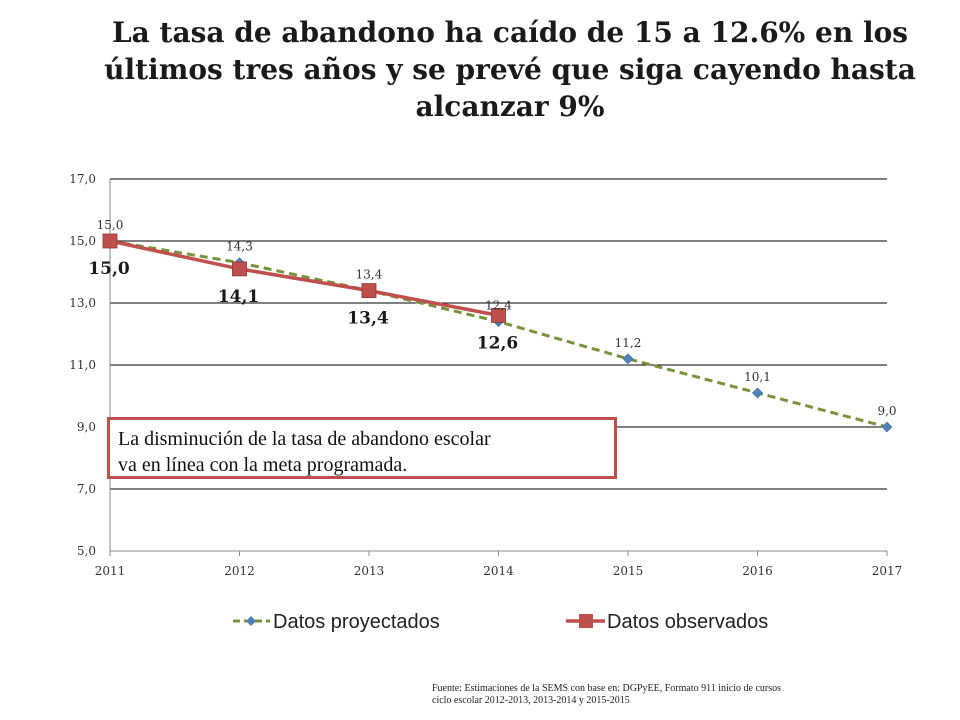 This screenshot has height=720, width=960. What do you see at coordinates (886, 411) in the screenshot?
I see `projected-data-label: 9,0` at bounding box center [886, 411].